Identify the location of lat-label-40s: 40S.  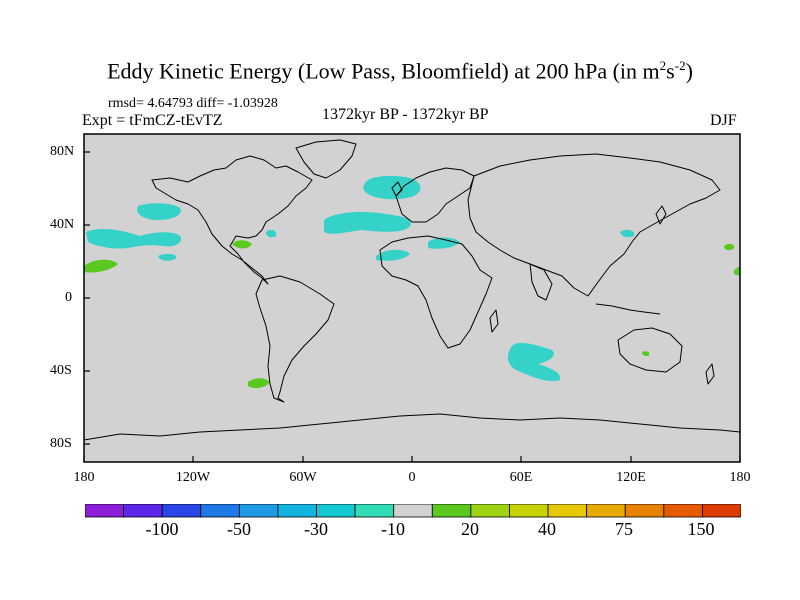
(61, 370).